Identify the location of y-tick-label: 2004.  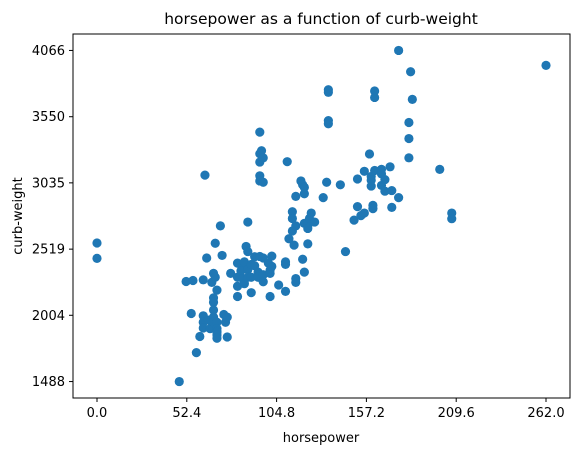
(48, 316).